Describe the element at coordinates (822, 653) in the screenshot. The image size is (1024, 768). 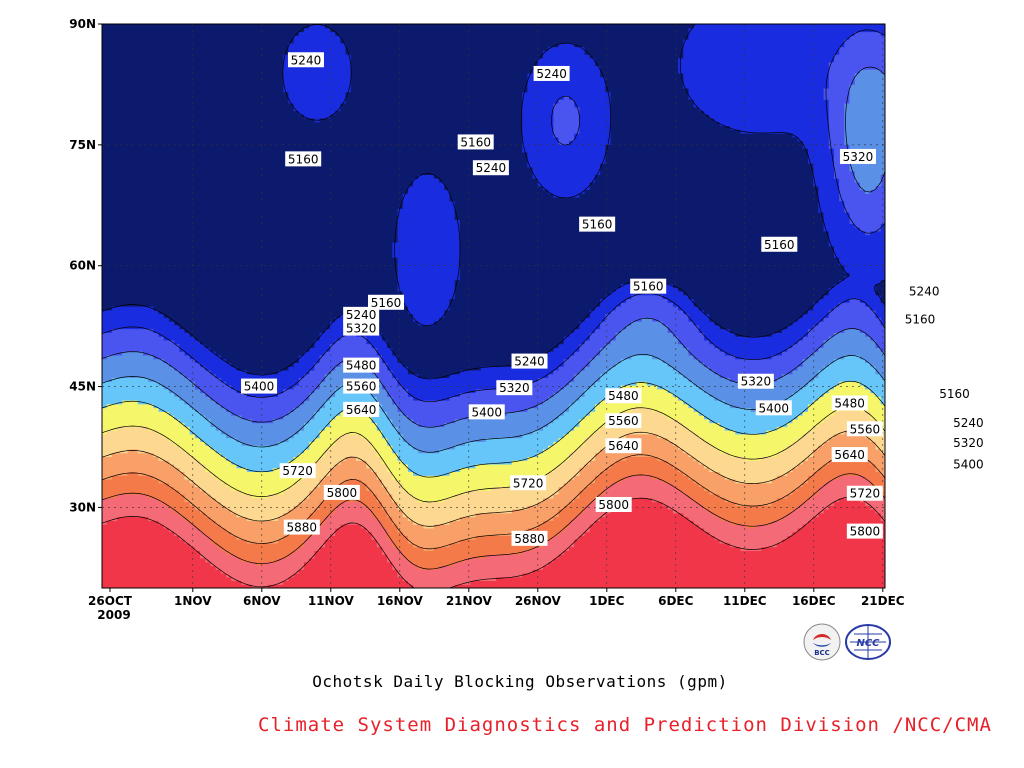
I see `svg-text: BCC` at that location.